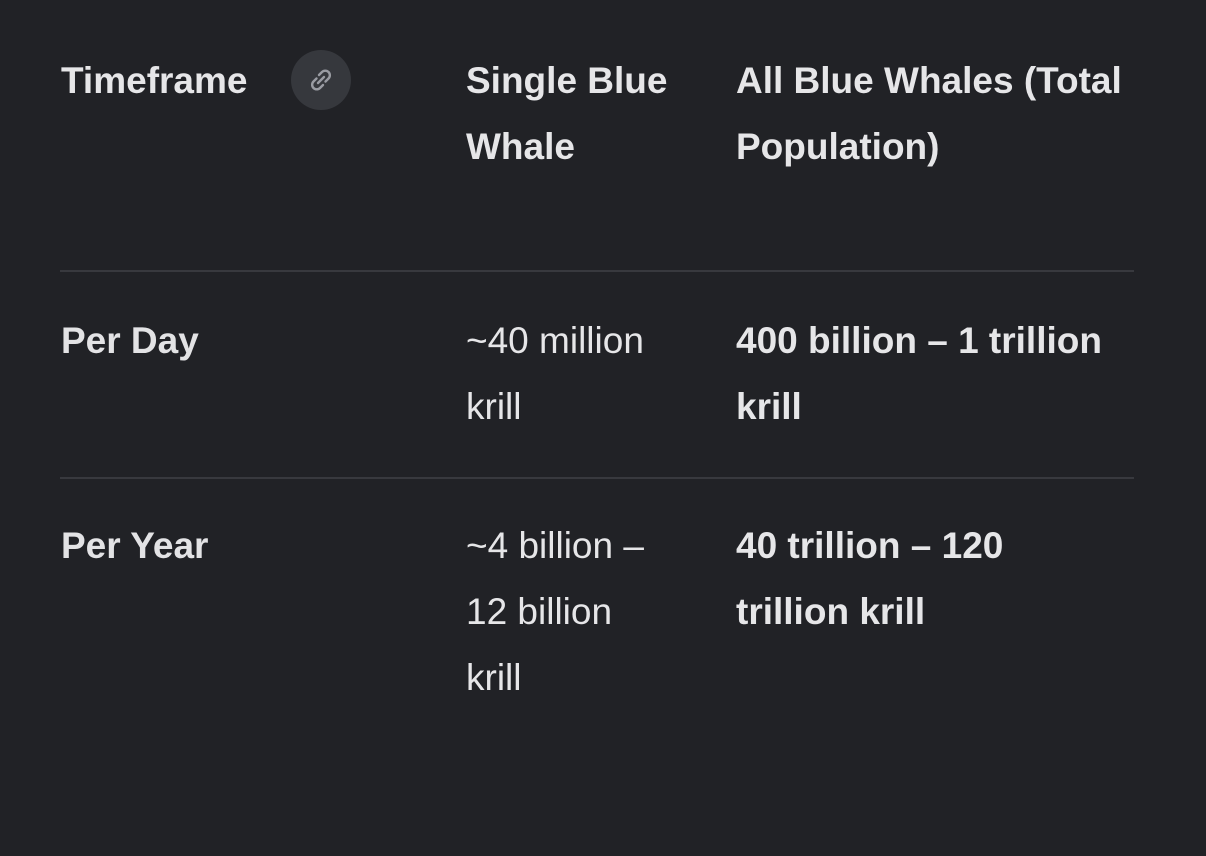 The width and height of the screenshot is (1206, 856). Describe the element at coordinates (130, 340) in the screenshot. I see `table-cell: Per Day` at that location.